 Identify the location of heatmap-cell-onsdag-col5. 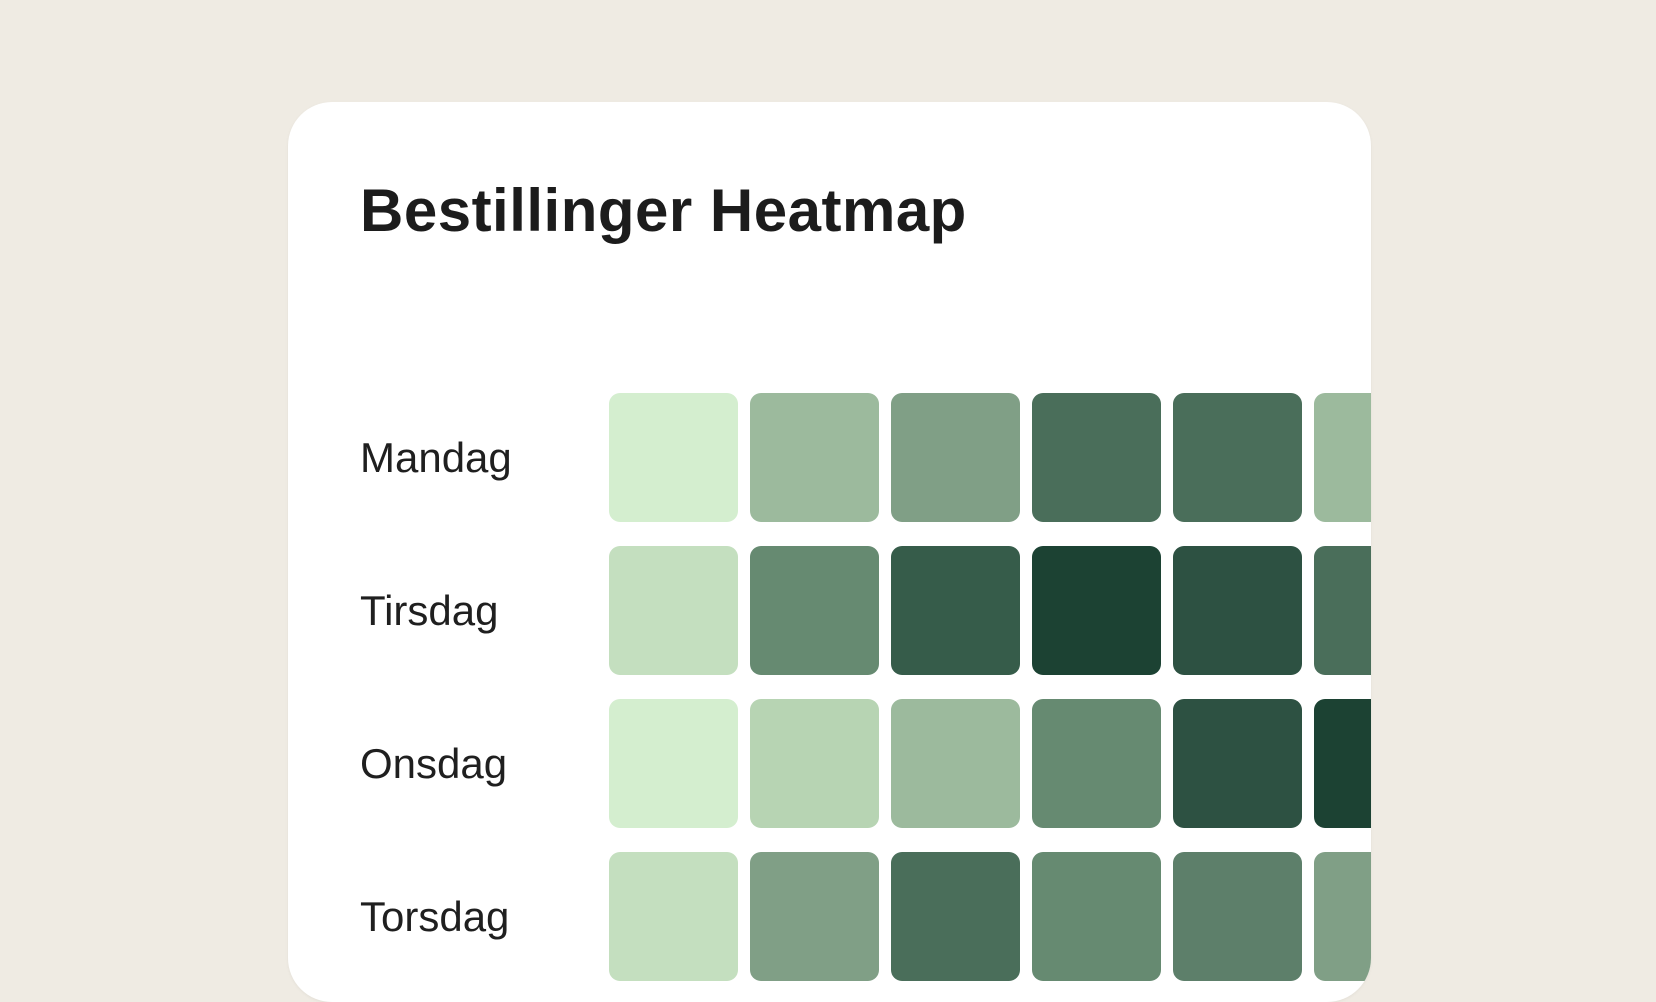
(1342, 763).